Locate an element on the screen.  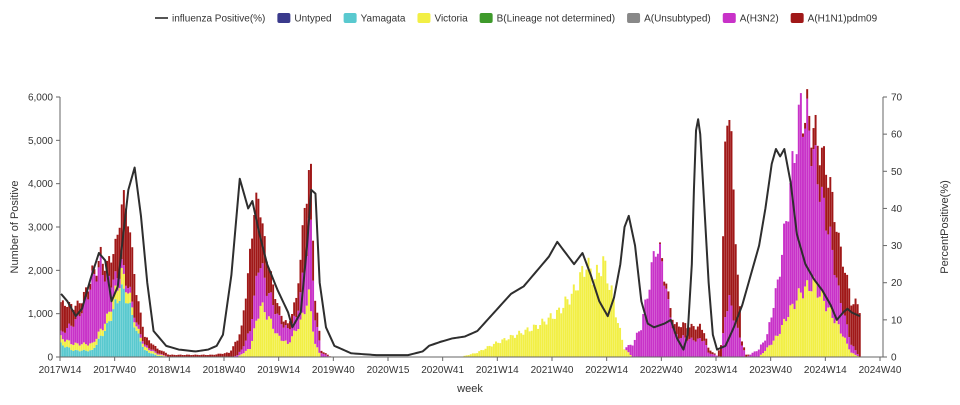
legend-item: Victoria is located at coordinates (442, 19).